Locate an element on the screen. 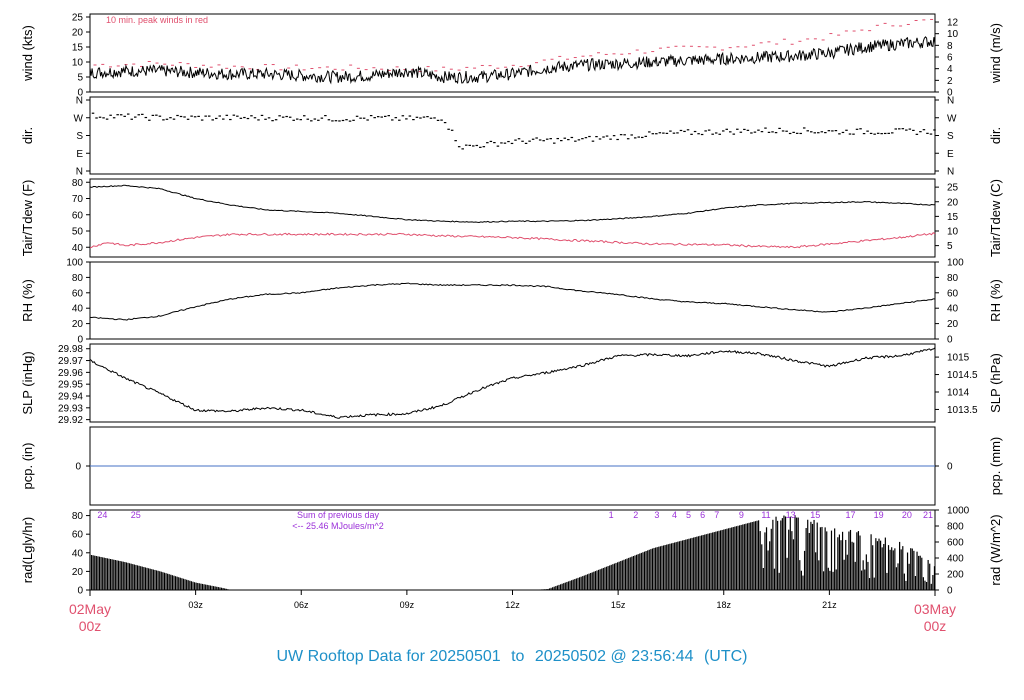 This screenshot has width=1024, height=700. wind-left-tick-label: 5 is located at coordinates (80, 78).